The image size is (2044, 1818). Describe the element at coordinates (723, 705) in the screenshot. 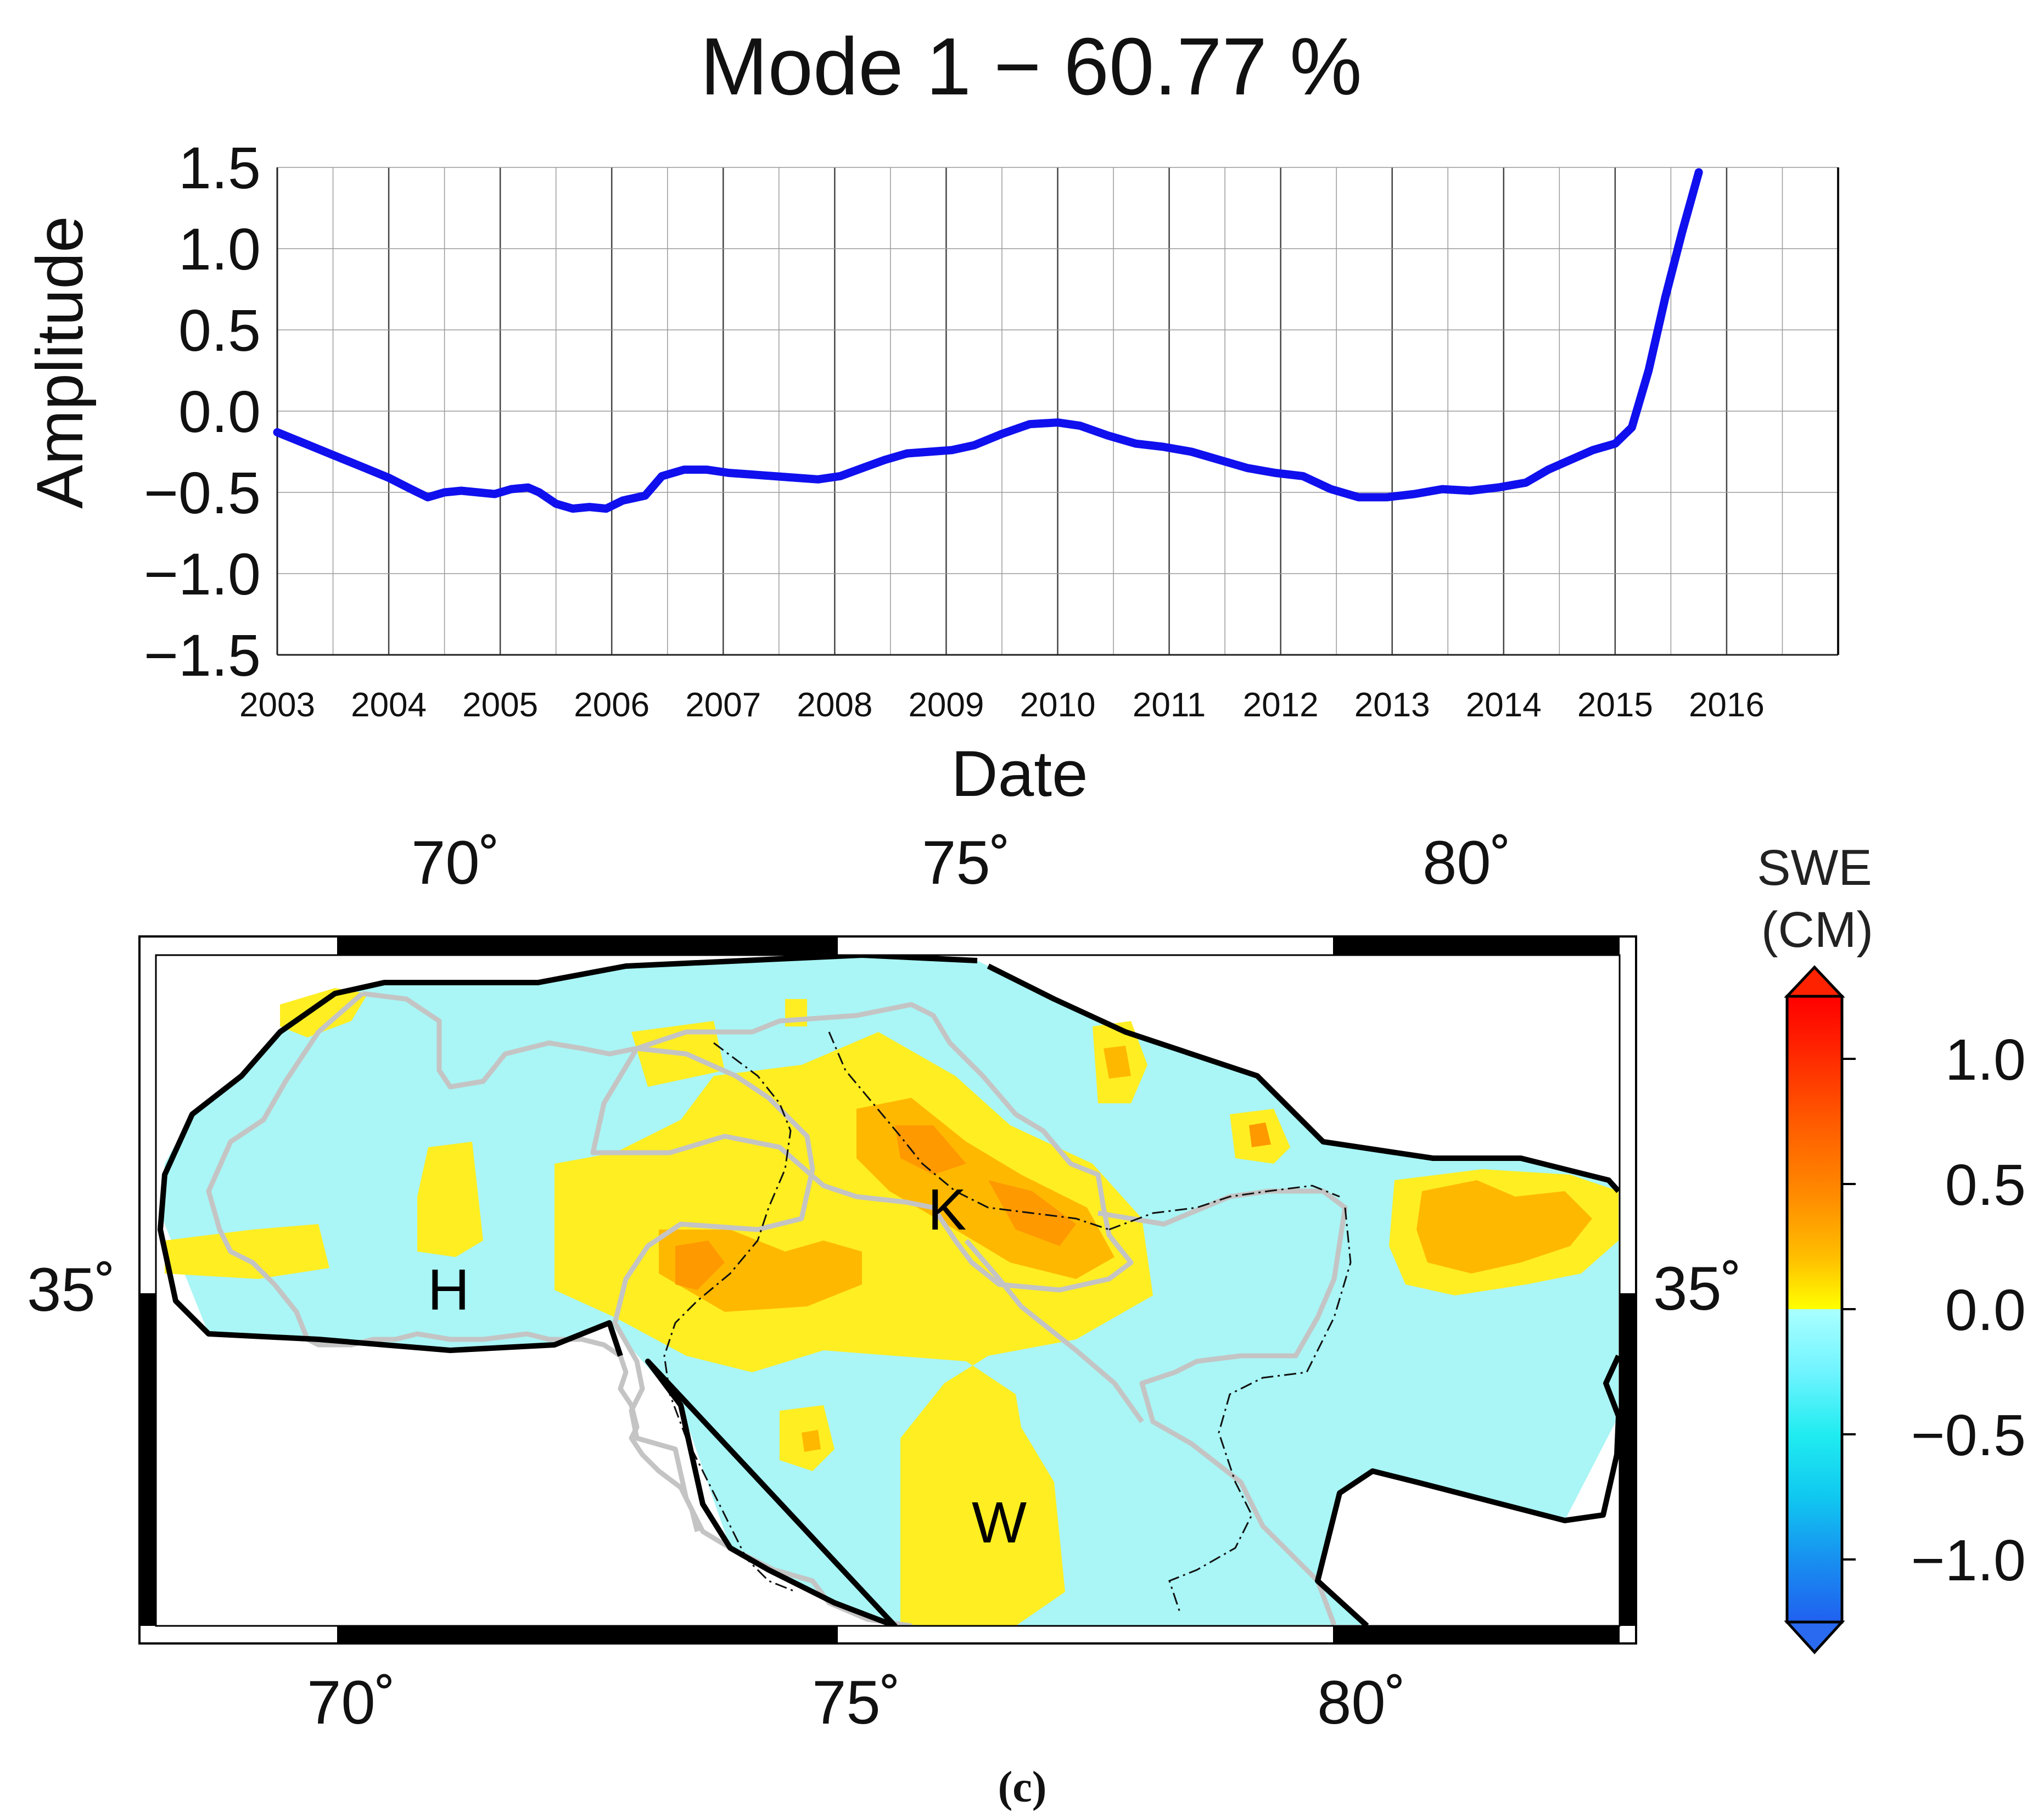

I see `x-tick-label: 2007` at that location.